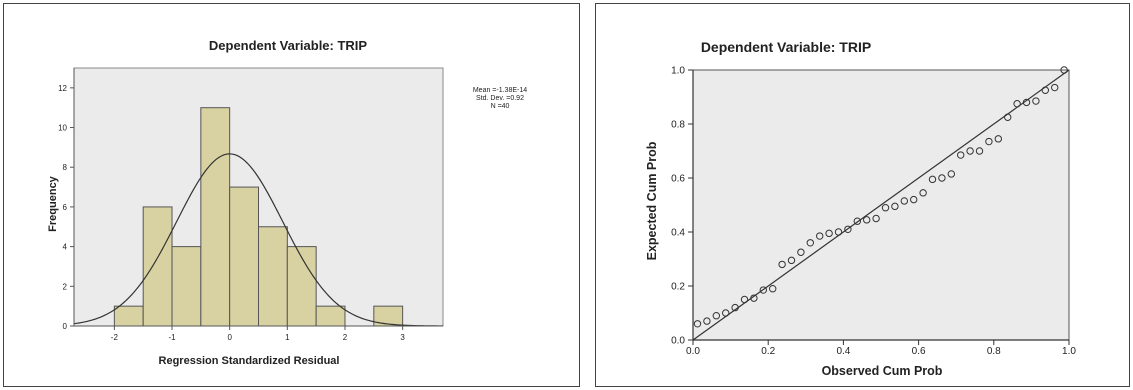 The image size is (1133, 390). What do you see at coordinates (678, 341) in the screenshot?
I see `pp-y-tick-label: 0.0` at bounding box center [678, 341].